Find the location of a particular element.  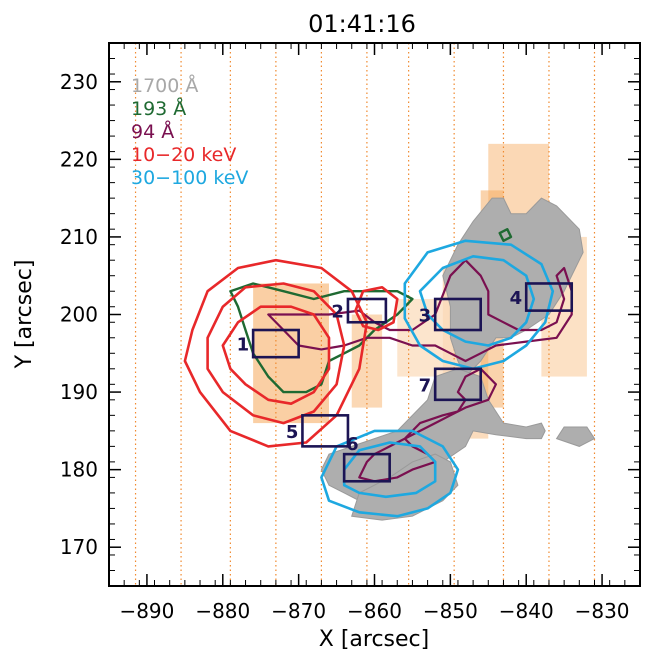

region-box-label-4: 4 is located at coordinates (516, 298).